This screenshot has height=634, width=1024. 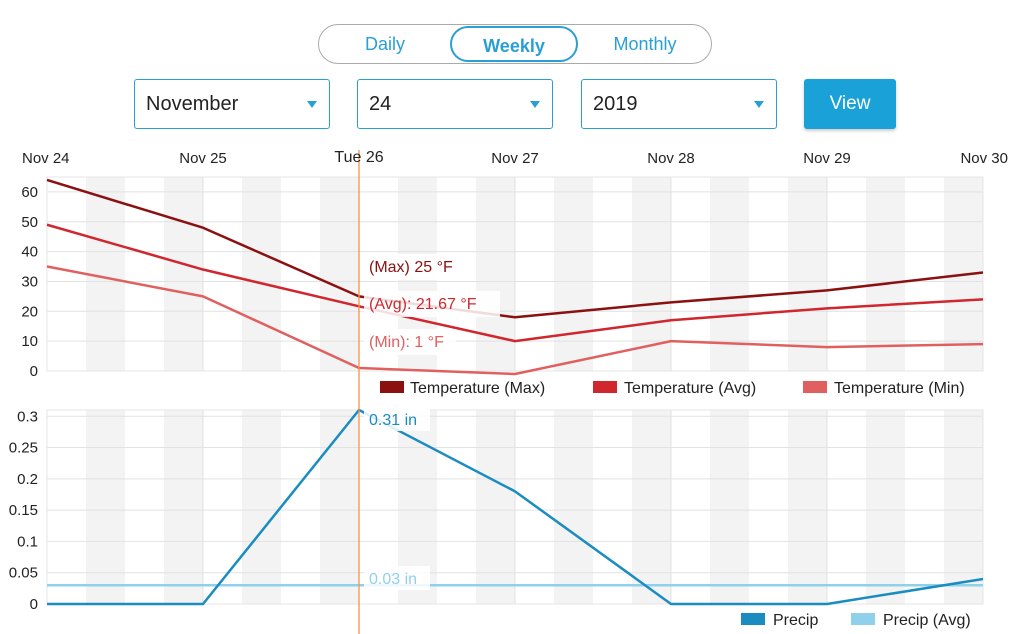 I want to click on day-select: 24, so click(x=455, y=104).